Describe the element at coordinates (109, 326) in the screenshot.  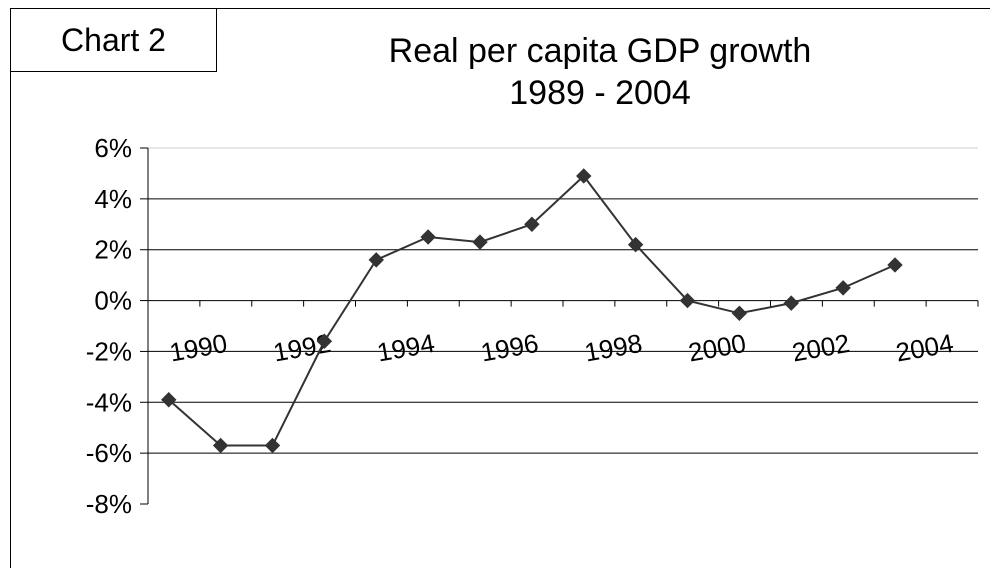
I see `y-tick-labels: 6% 4% 2% 0% -2% -4% -6% -8%` at that location.